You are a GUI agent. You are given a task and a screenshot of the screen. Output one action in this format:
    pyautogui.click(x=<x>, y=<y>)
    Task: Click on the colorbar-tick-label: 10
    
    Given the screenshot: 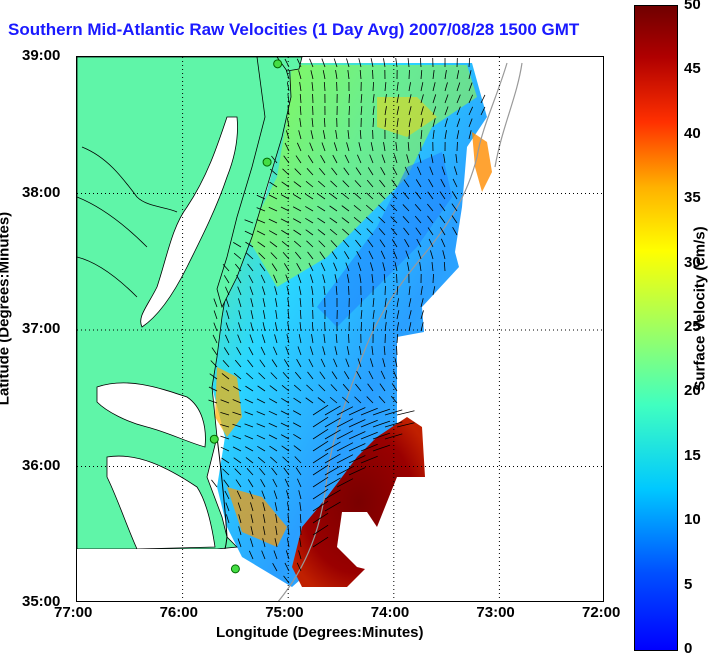 What is the action you would take?
    pyautogui.click(x=692, y=520)
    